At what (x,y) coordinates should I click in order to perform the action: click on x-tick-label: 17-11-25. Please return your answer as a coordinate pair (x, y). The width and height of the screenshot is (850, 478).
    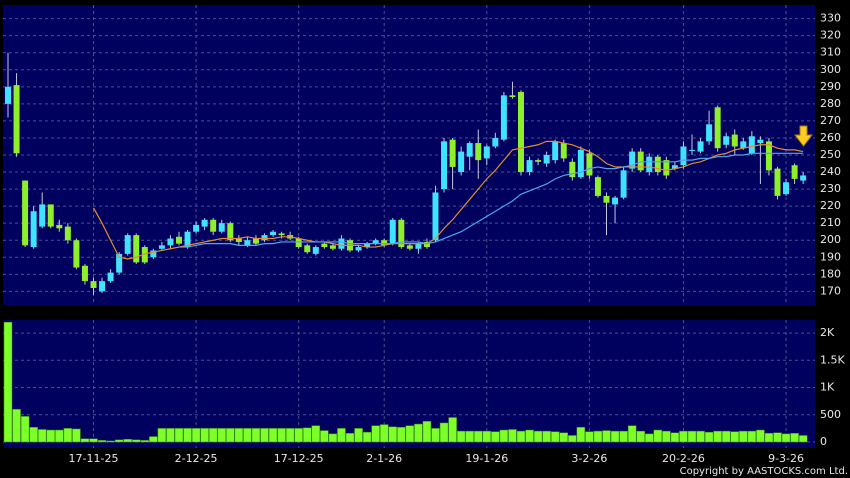
    Looking at the image, I should click on (94, 458).